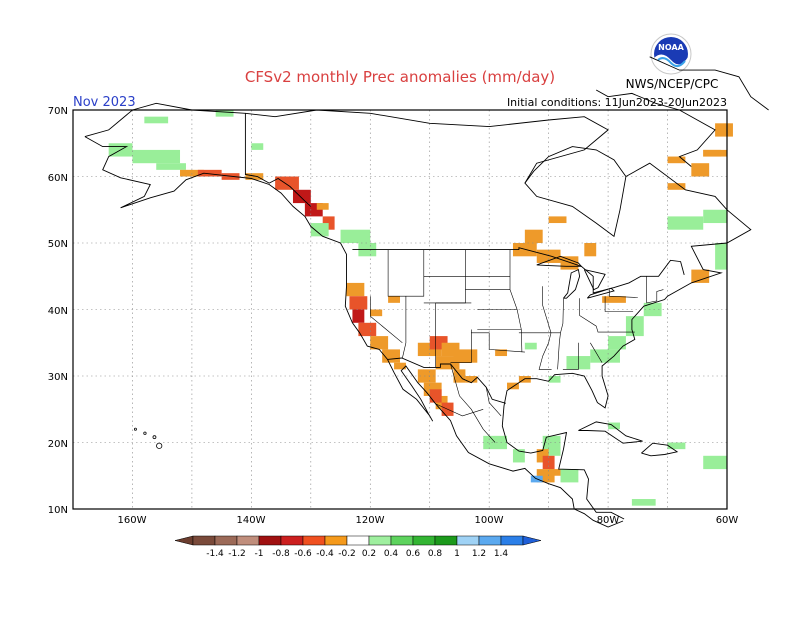  I want to click on lake-erie, so click(600, 293).